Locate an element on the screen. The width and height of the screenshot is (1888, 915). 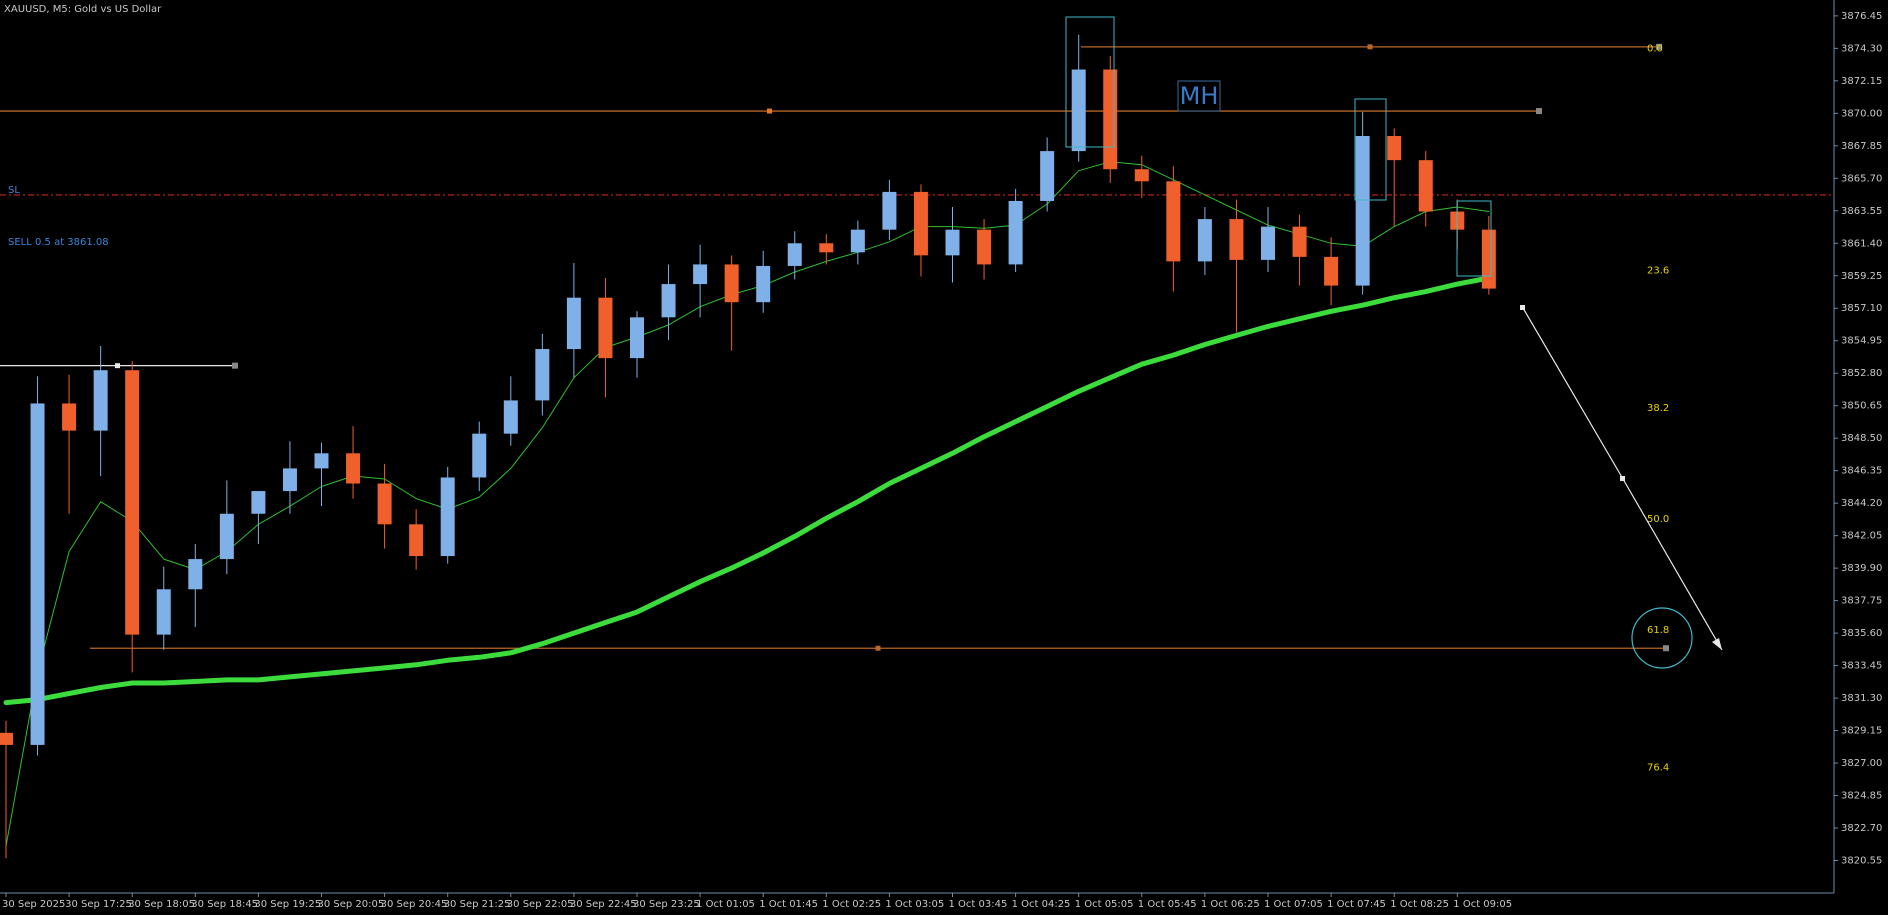
y-tick-label: 3842.05 is located at coordinates (1861, 536).